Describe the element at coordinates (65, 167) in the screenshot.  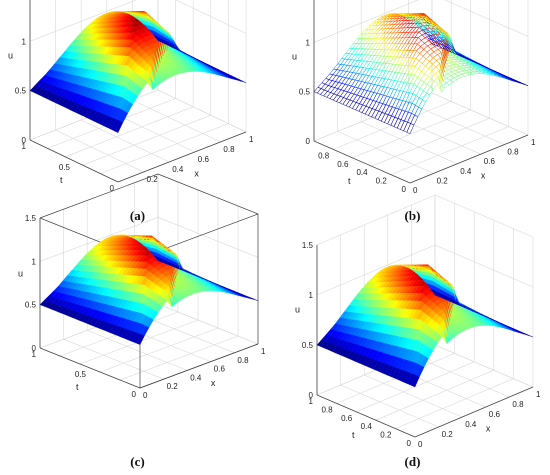
I see `y-tick-label: 0.5` at that location.